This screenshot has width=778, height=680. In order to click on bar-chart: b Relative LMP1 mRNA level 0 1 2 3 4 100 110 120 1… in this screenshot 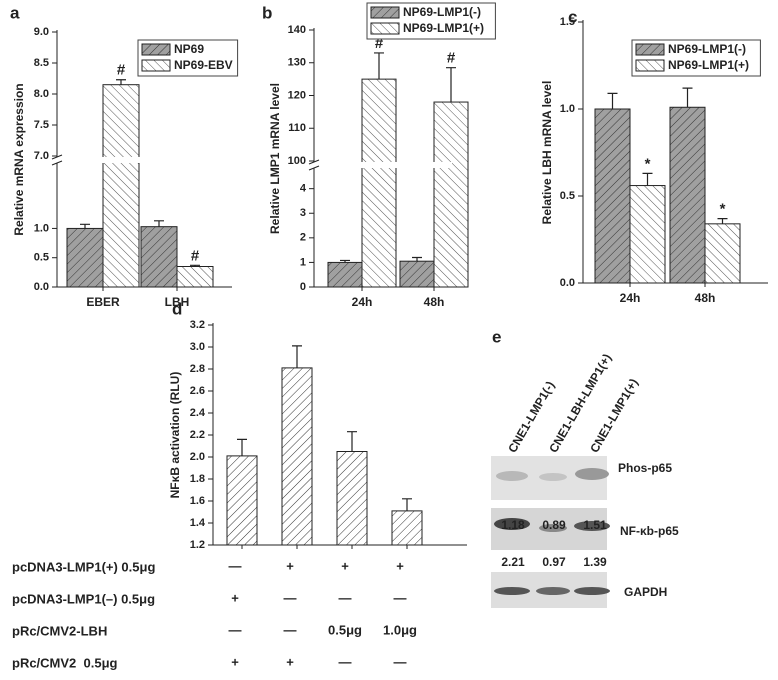, I will do `click(379, 155)`.